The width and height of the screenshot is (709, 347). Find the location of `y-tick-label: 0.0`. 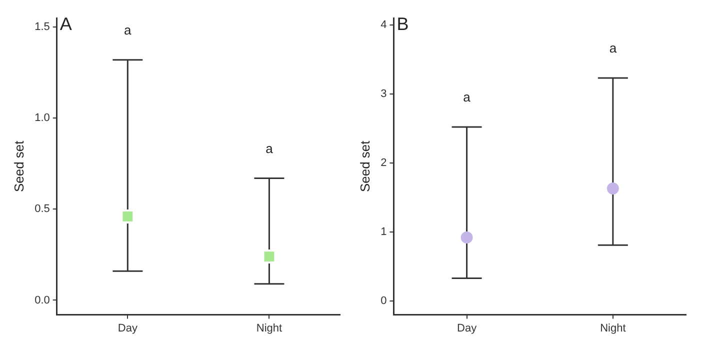

y-tick-label: 0.0 is located at coordinates (42, 300).